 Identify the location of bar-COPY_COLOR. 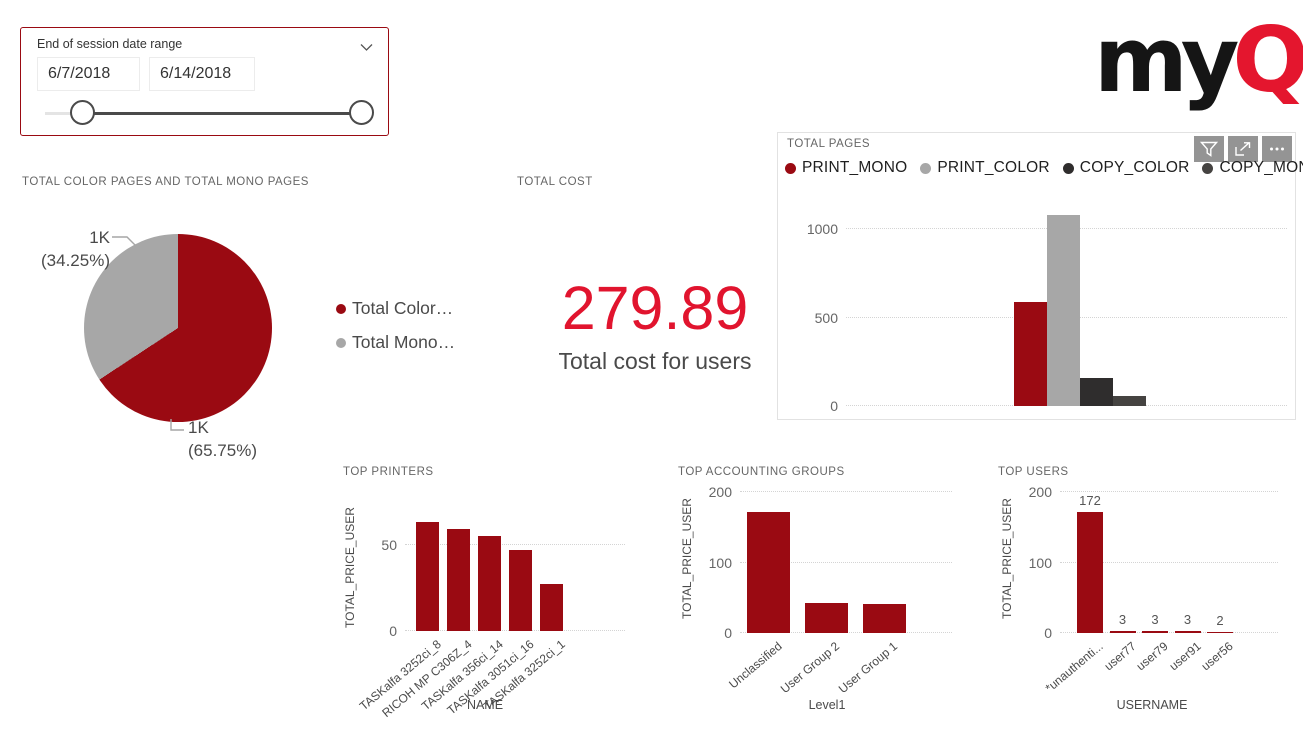
(1096, 391).